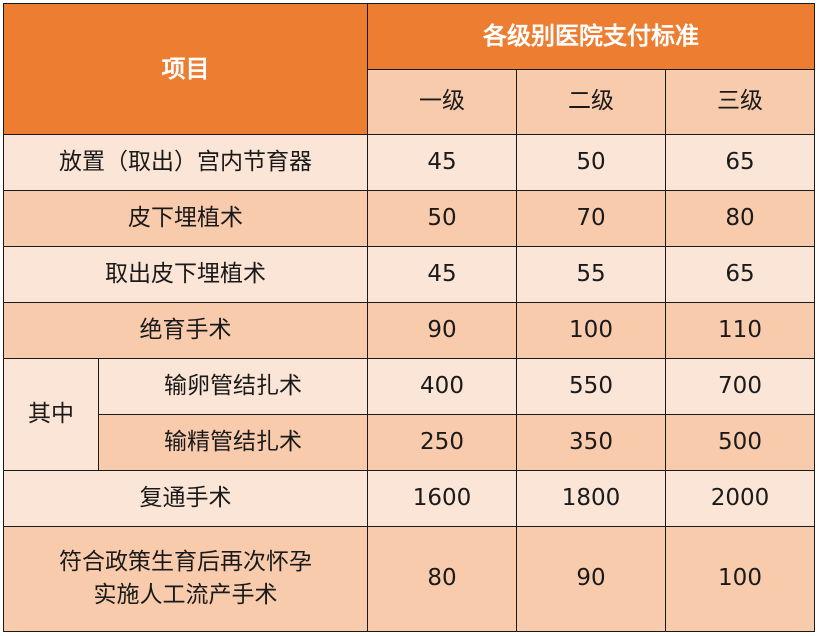 This screenshot has width=818, height=636. Describe the element at coordinates (591, 442) in the screenshot. I see `cell: 350` at that location.